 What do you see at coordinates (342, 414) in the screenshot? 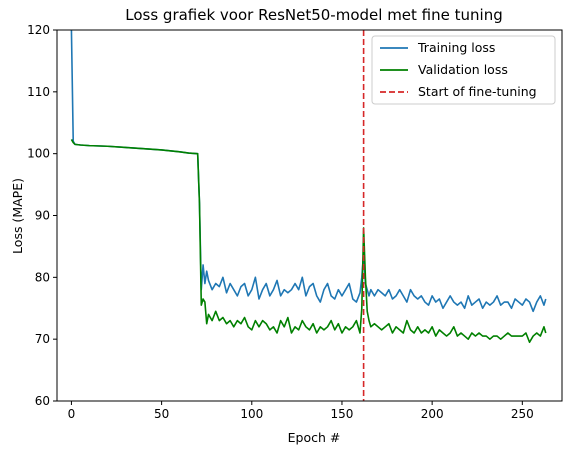
I see `x-tick-label: 150` at bounding box center [342, 414].